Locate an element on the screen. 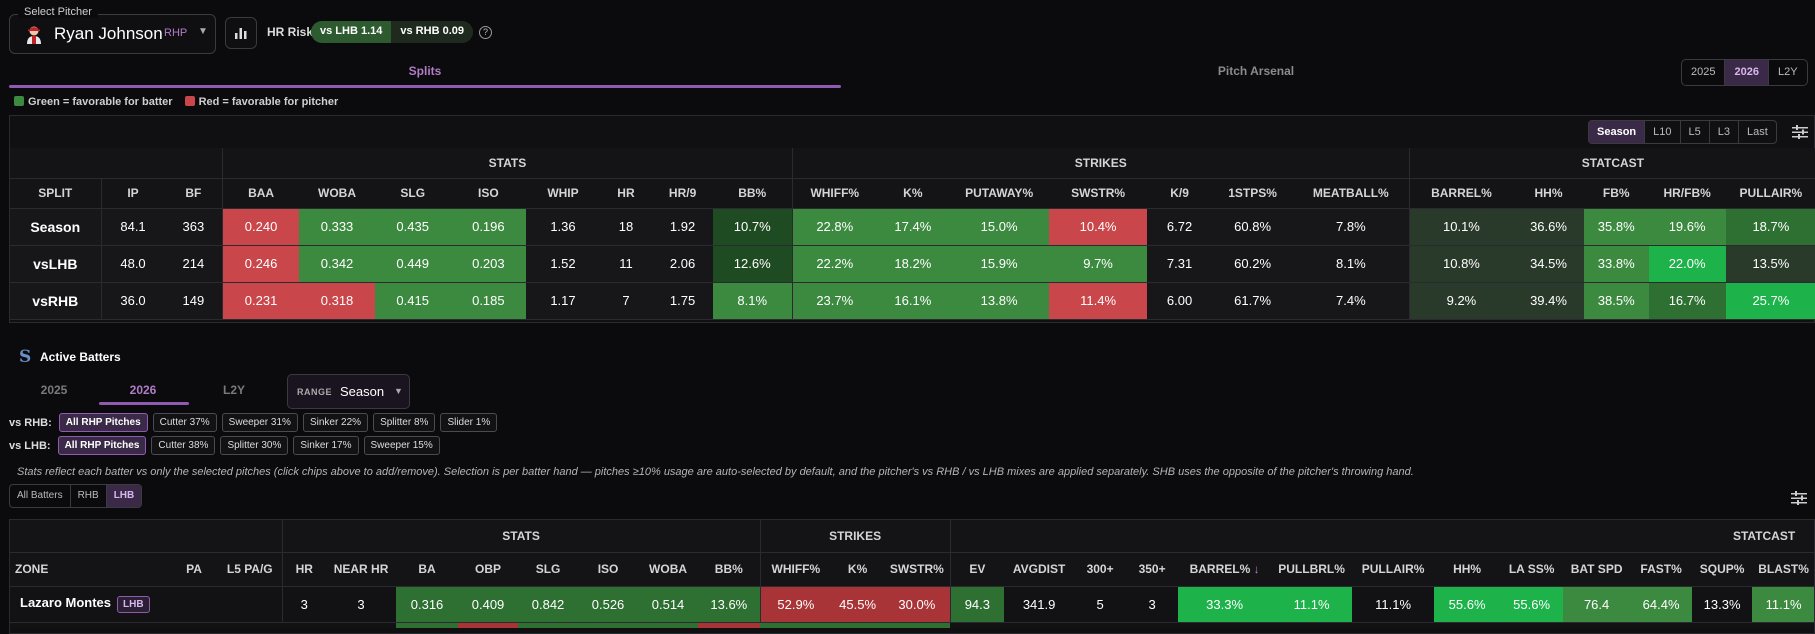  col-ip: IP is located at coordinates (132, 193).